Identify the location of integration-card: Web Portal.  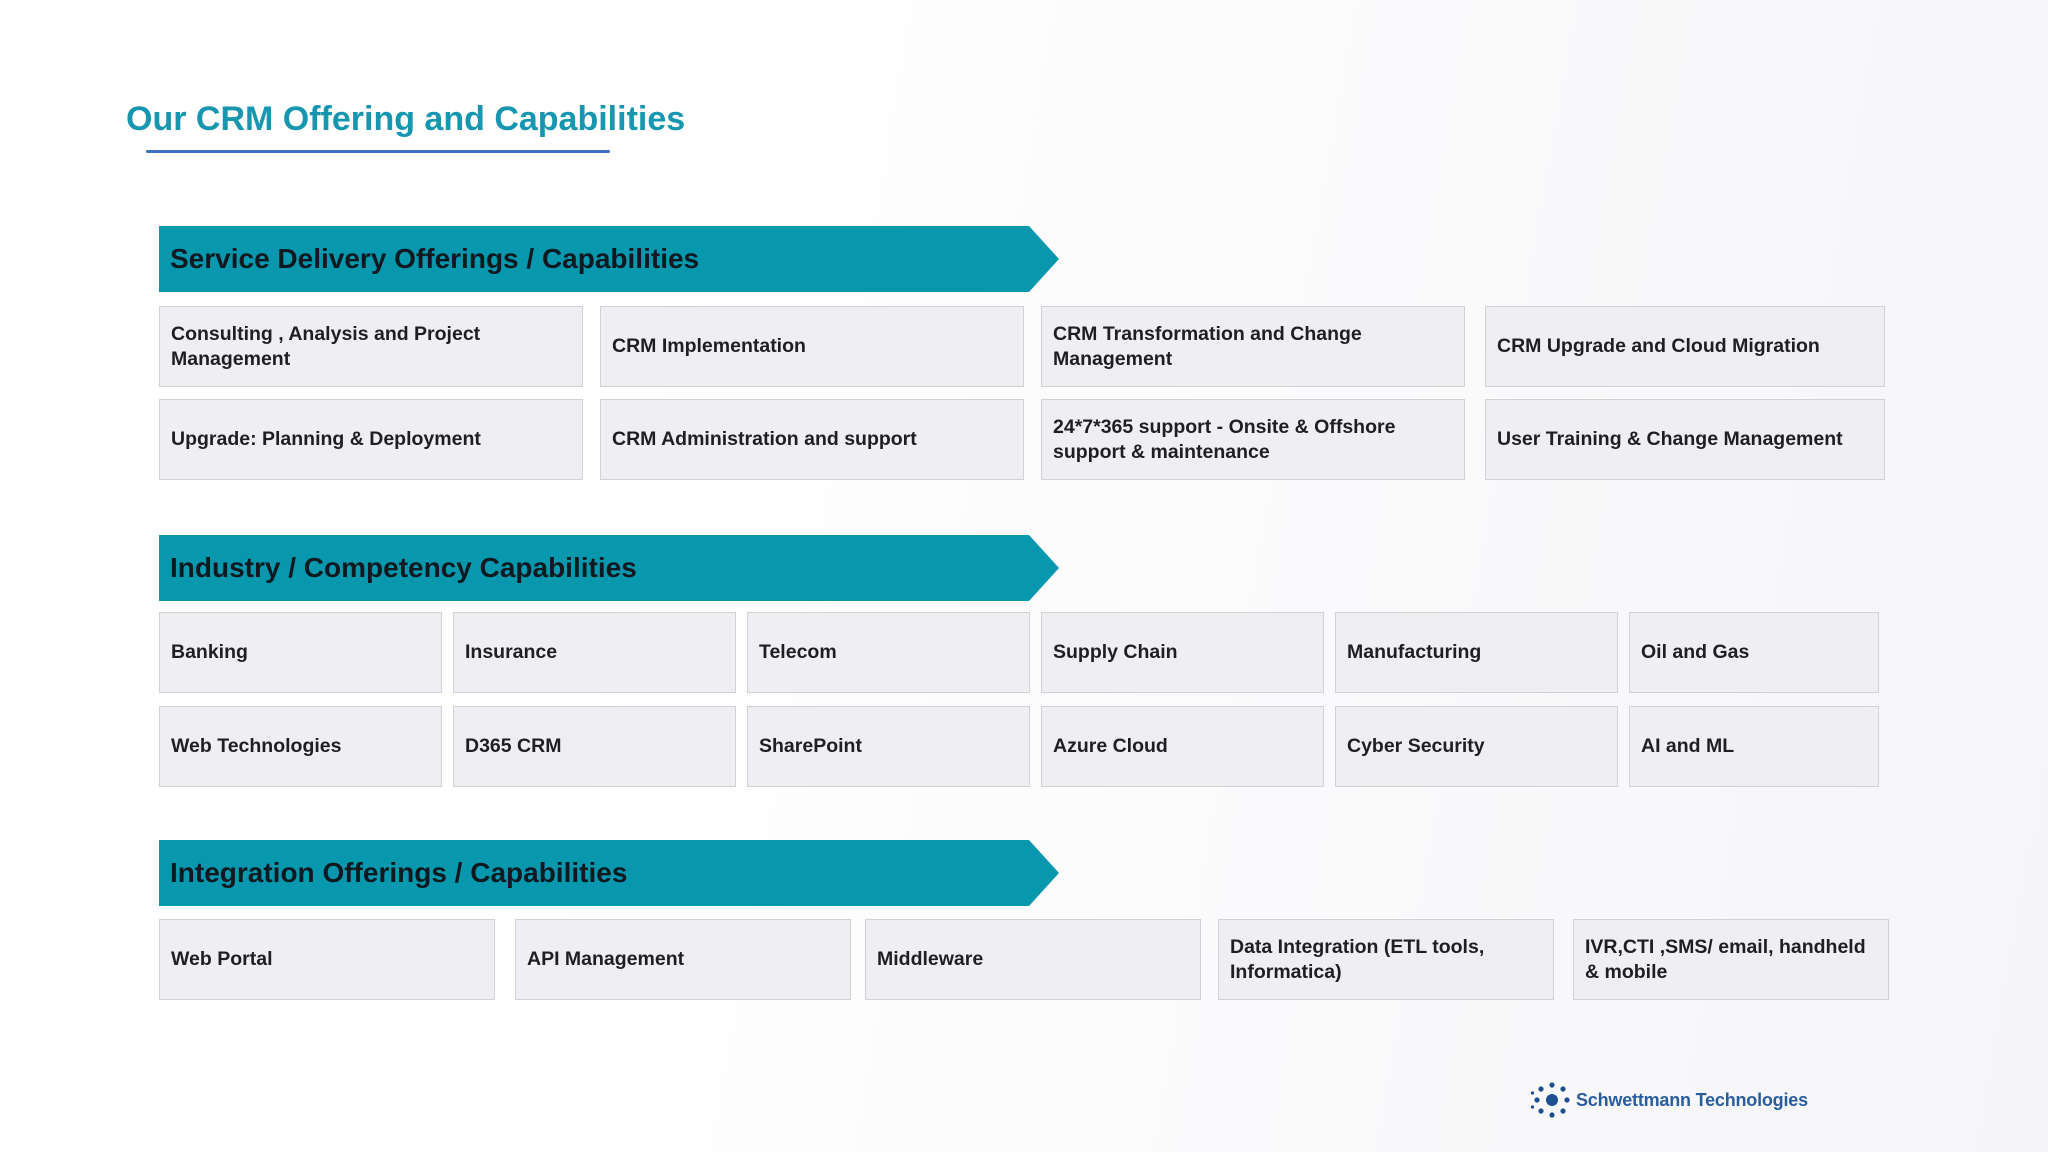
(327, 959).